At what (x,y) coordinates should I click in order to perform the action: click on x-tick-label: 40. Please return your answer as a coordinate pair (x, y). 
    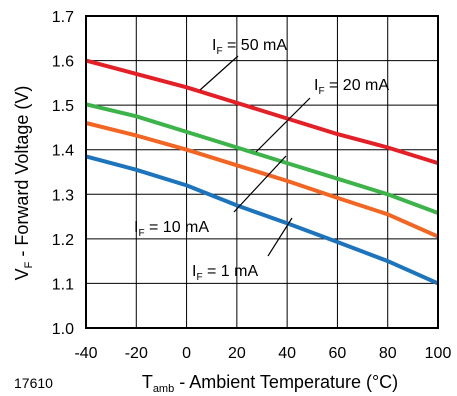
    Looking at the image, I should click on (287, 353).